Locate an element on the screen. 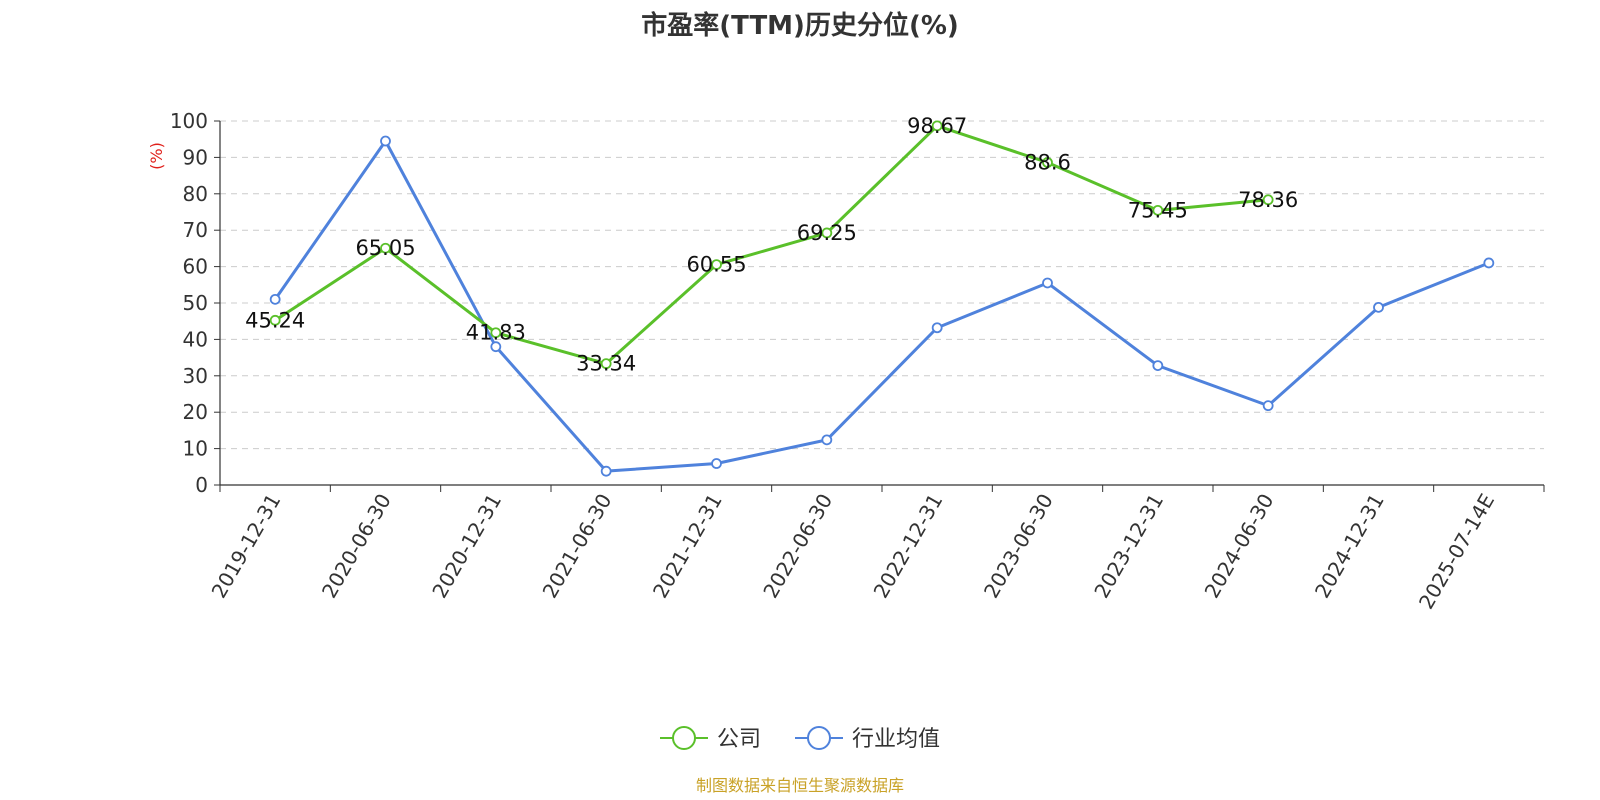 This screenshot has width=1600, height=800. x-tick-label: 2020-12-31 is located at coordinates (466, 546).